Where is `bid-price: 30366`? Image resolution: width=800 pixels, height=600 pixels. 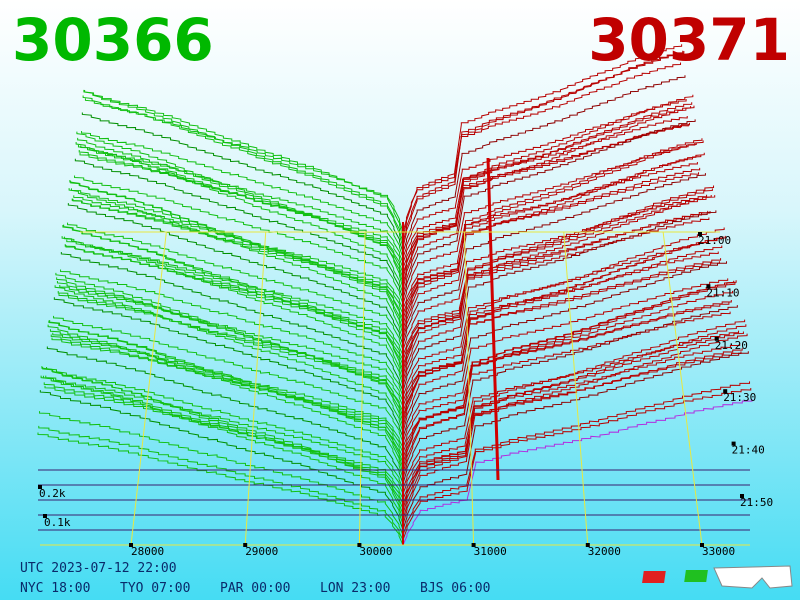
bid-price: 30366 is located at coordinates (113, 40).